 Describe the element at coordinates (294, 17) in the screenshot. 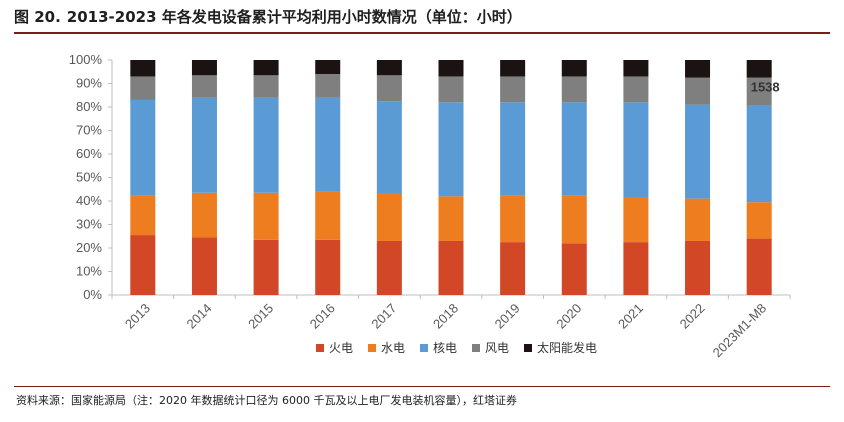

I see `figure-title-text: 2013-2023 年各发电设备累计平均利用小时数情况（单位：小时）` at that location.